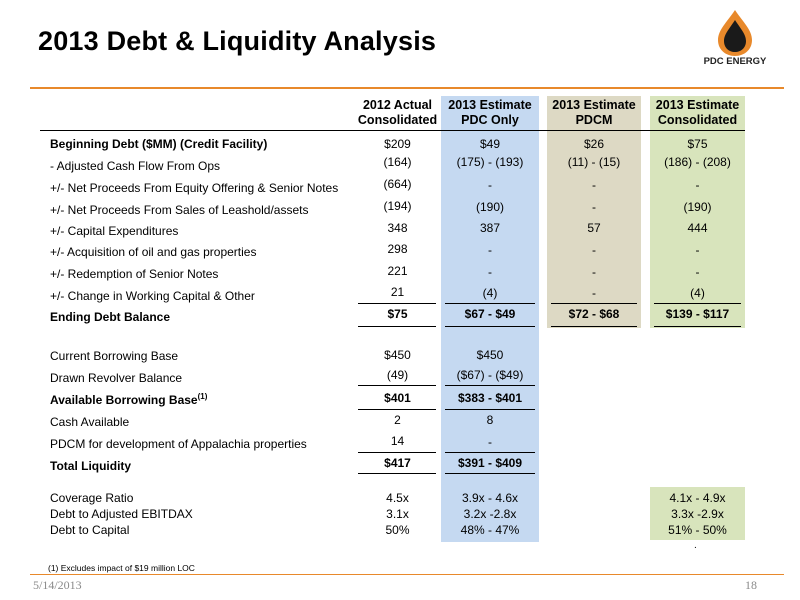 This screenshot has width=800, height=600. What do you see at coordinates (594, 162) in the screenshot?
I see `cell: (11) - (15)` at bounding box center [594, 162].